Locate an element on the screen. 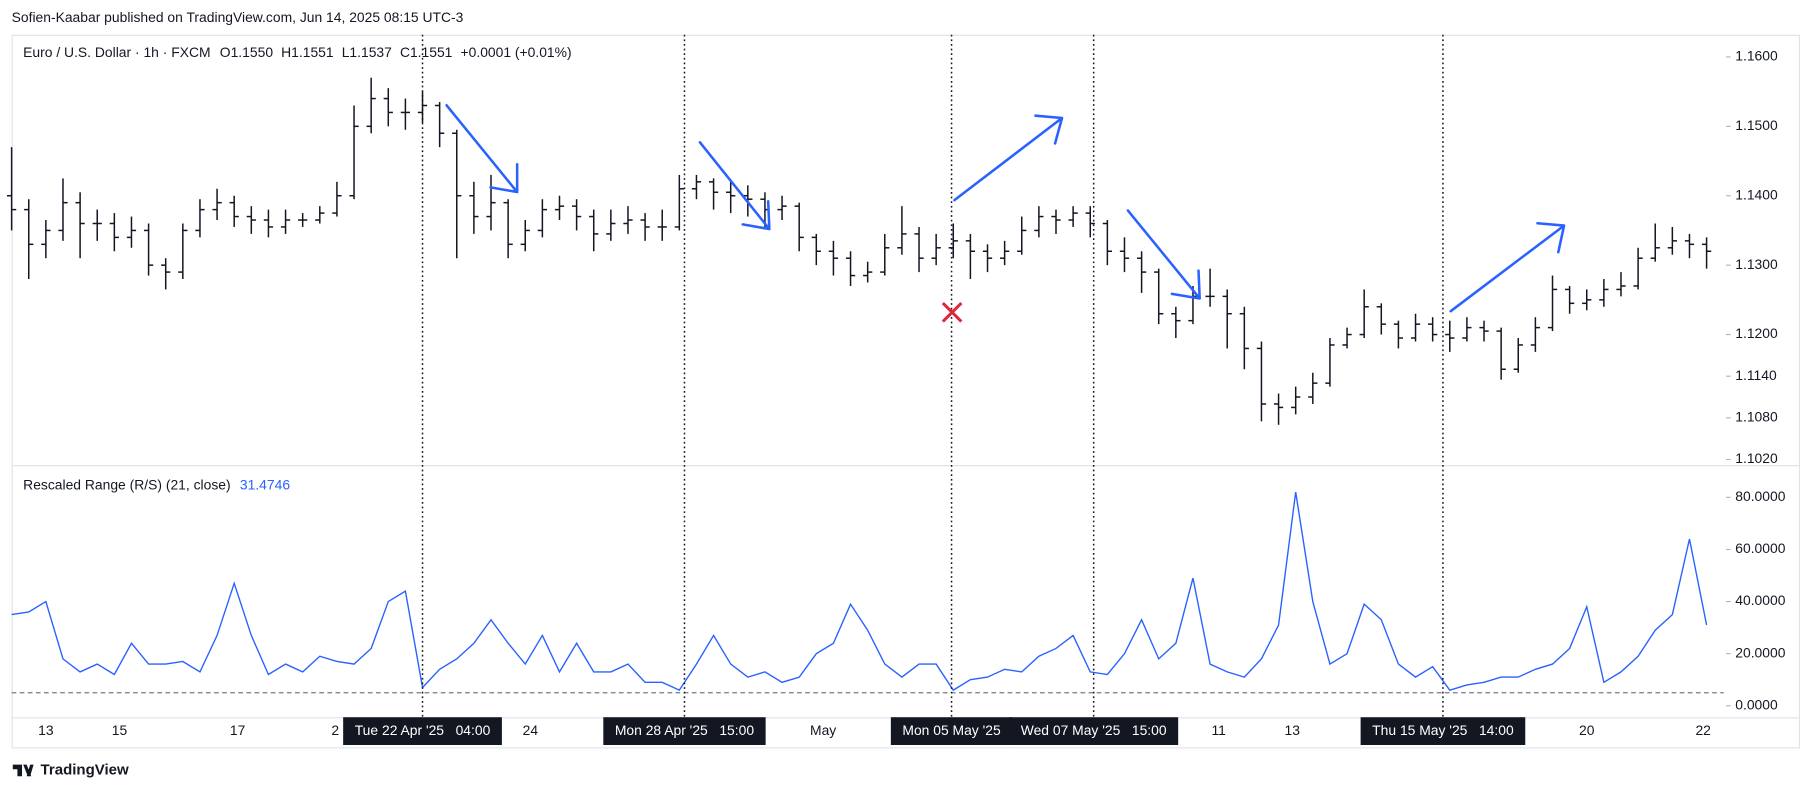 The width and height of the screenshot is (1814, 793). tv-logo: TradingView is located at coordinates (70, 769).